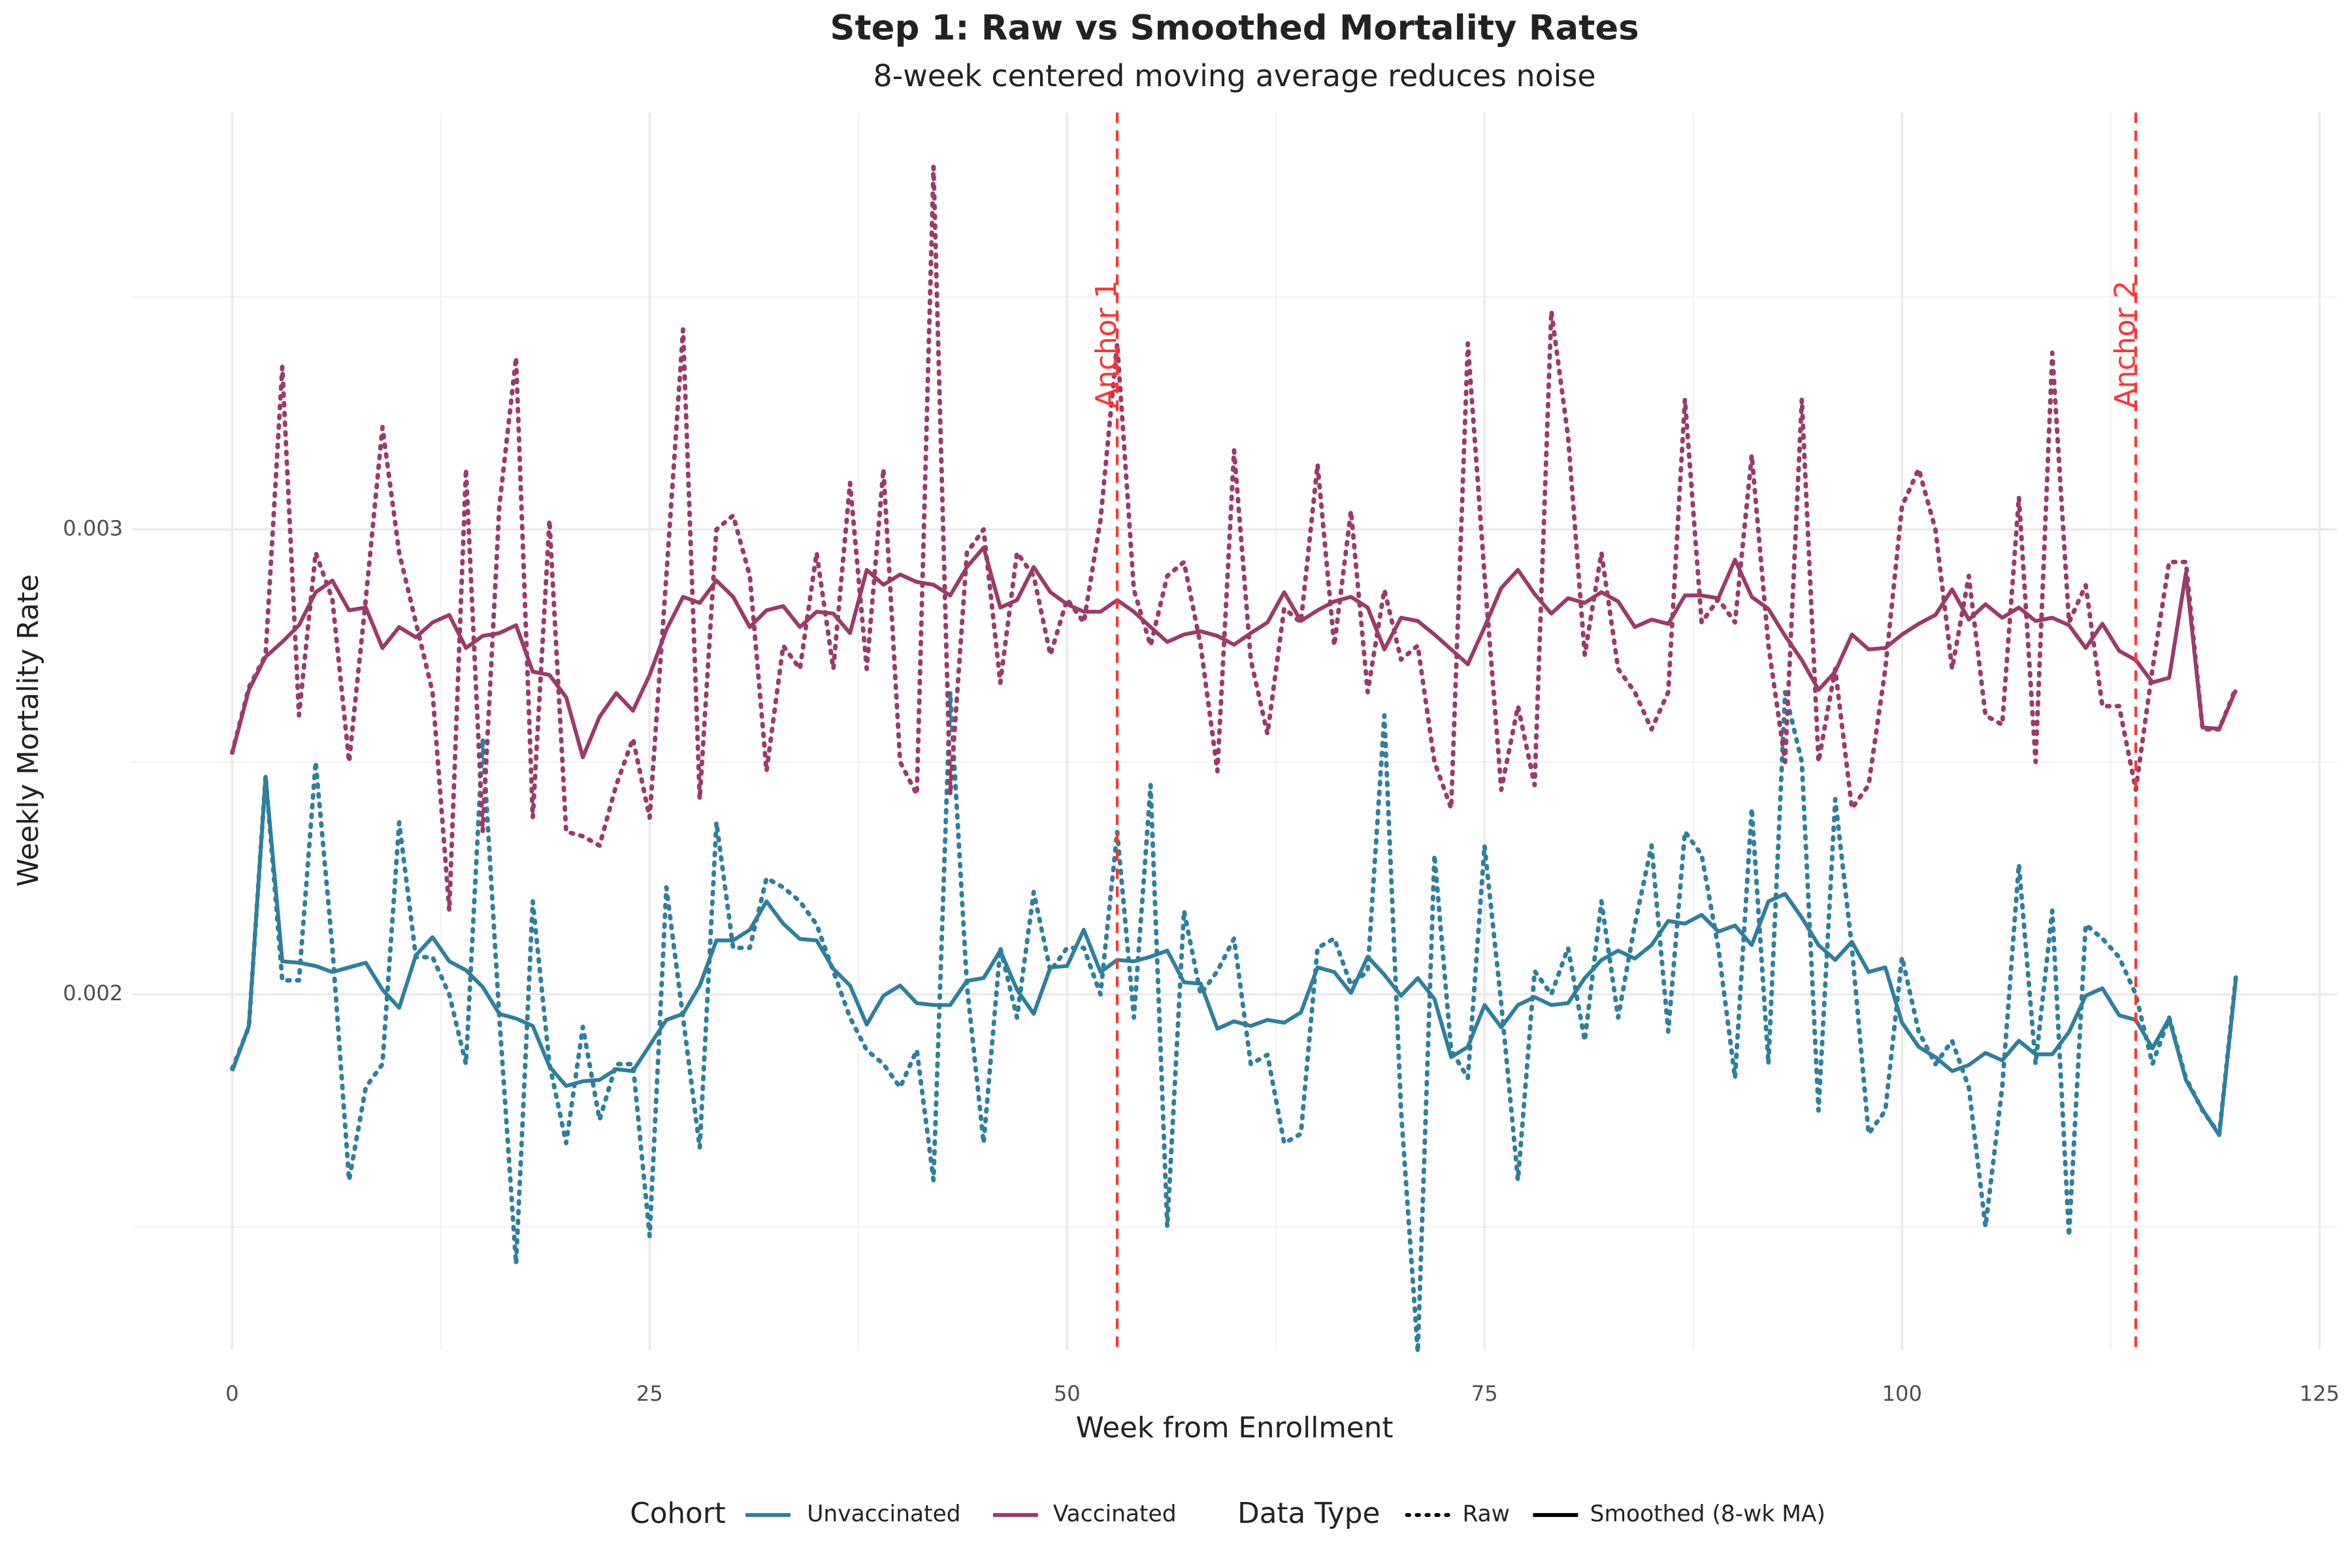 Image resolution: width=2352 pixels, height=1568 pixels. Describe the element at coordinates (28, 730) in the screenshot. I see `y-axis-label: Weekly Mortality Rate` at that location.